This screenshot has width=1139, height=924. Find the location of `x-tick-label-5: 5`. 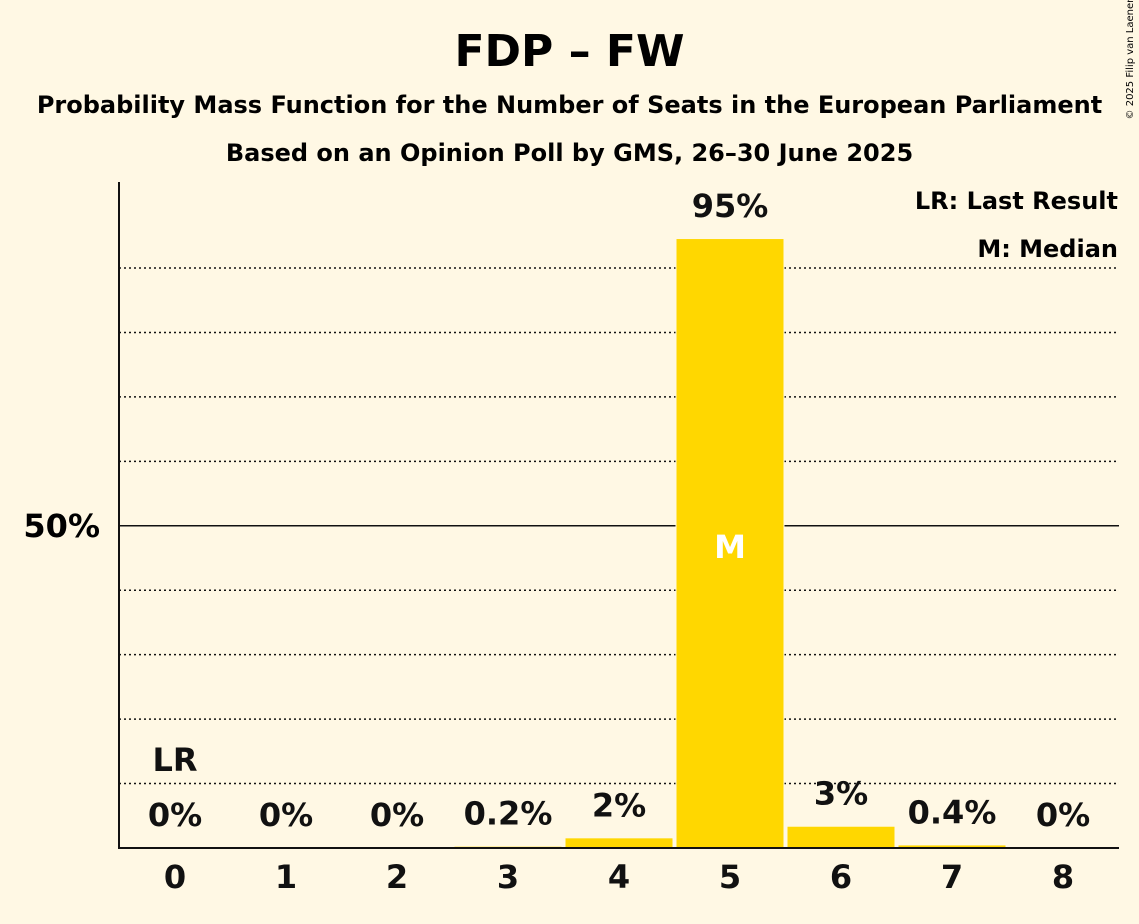

x-tick-label-5: 5 is located at coordinates (730, 877).